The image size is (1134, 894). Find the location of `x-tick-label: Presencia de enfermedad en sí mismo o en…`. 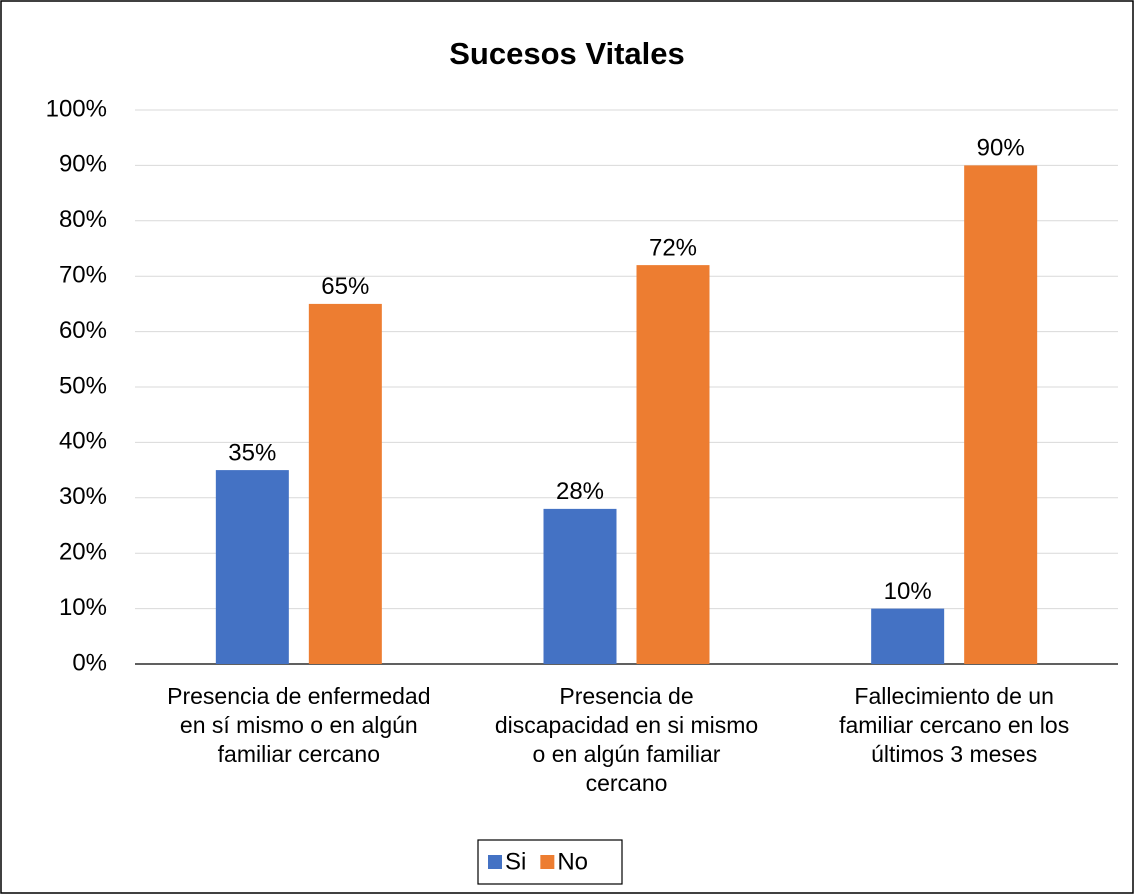

x-tick-label: Presencia de enfermedad en sí mismo o en… is located at coordinates (299, 725).